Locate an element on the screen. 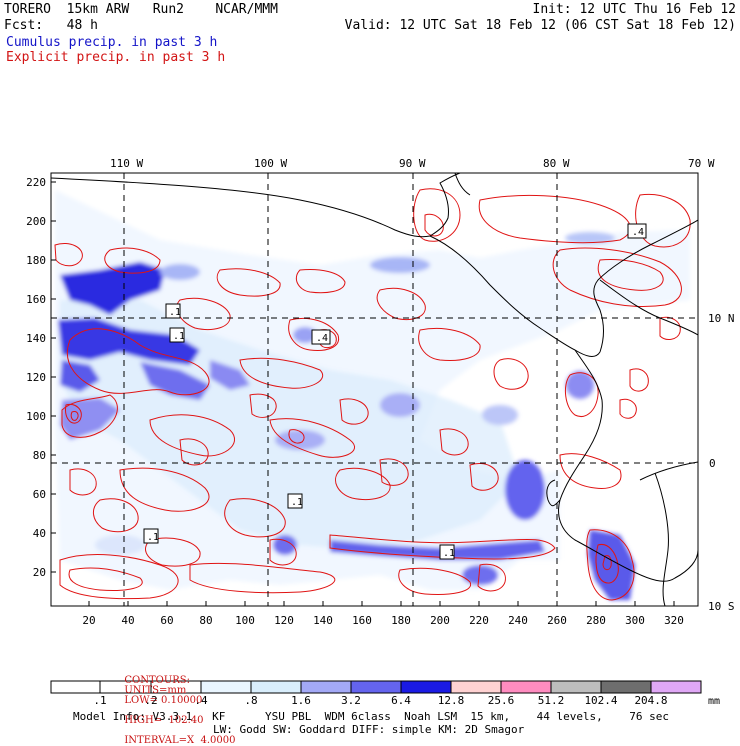 The image size is (740, 746). scale-label: 102.4 is located at coordinates (601, 700).